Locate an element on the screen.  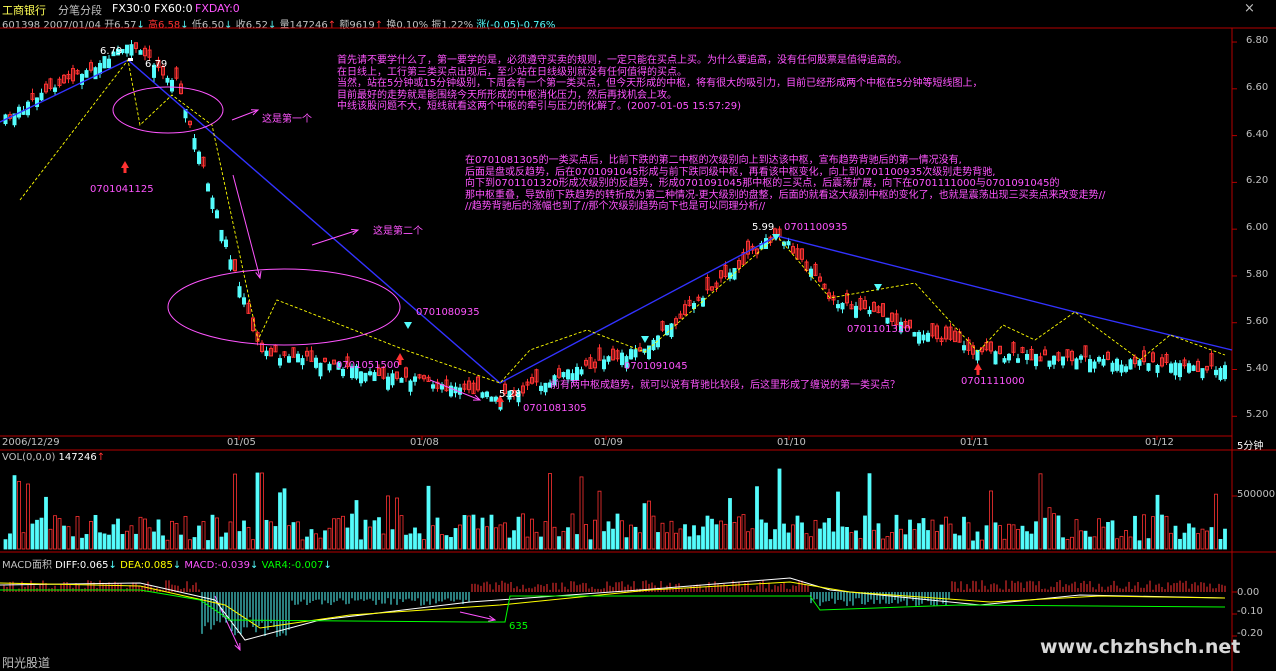
close-icon: × is located at coordinates (1249, 8).